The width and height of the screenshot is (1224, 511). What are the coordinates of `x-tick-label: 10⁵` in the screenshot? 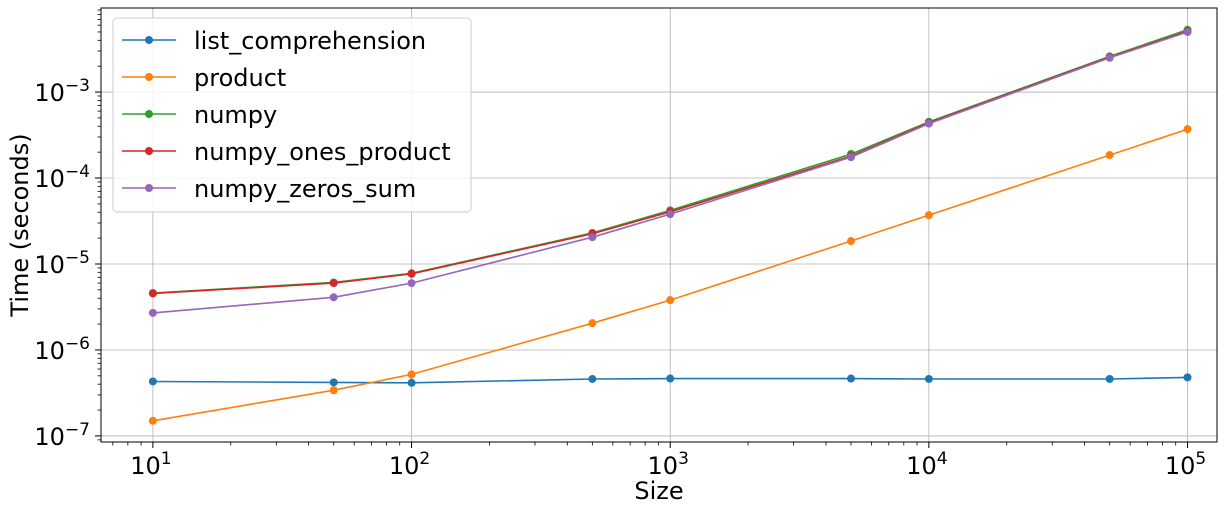 It's located at (1185, 464).